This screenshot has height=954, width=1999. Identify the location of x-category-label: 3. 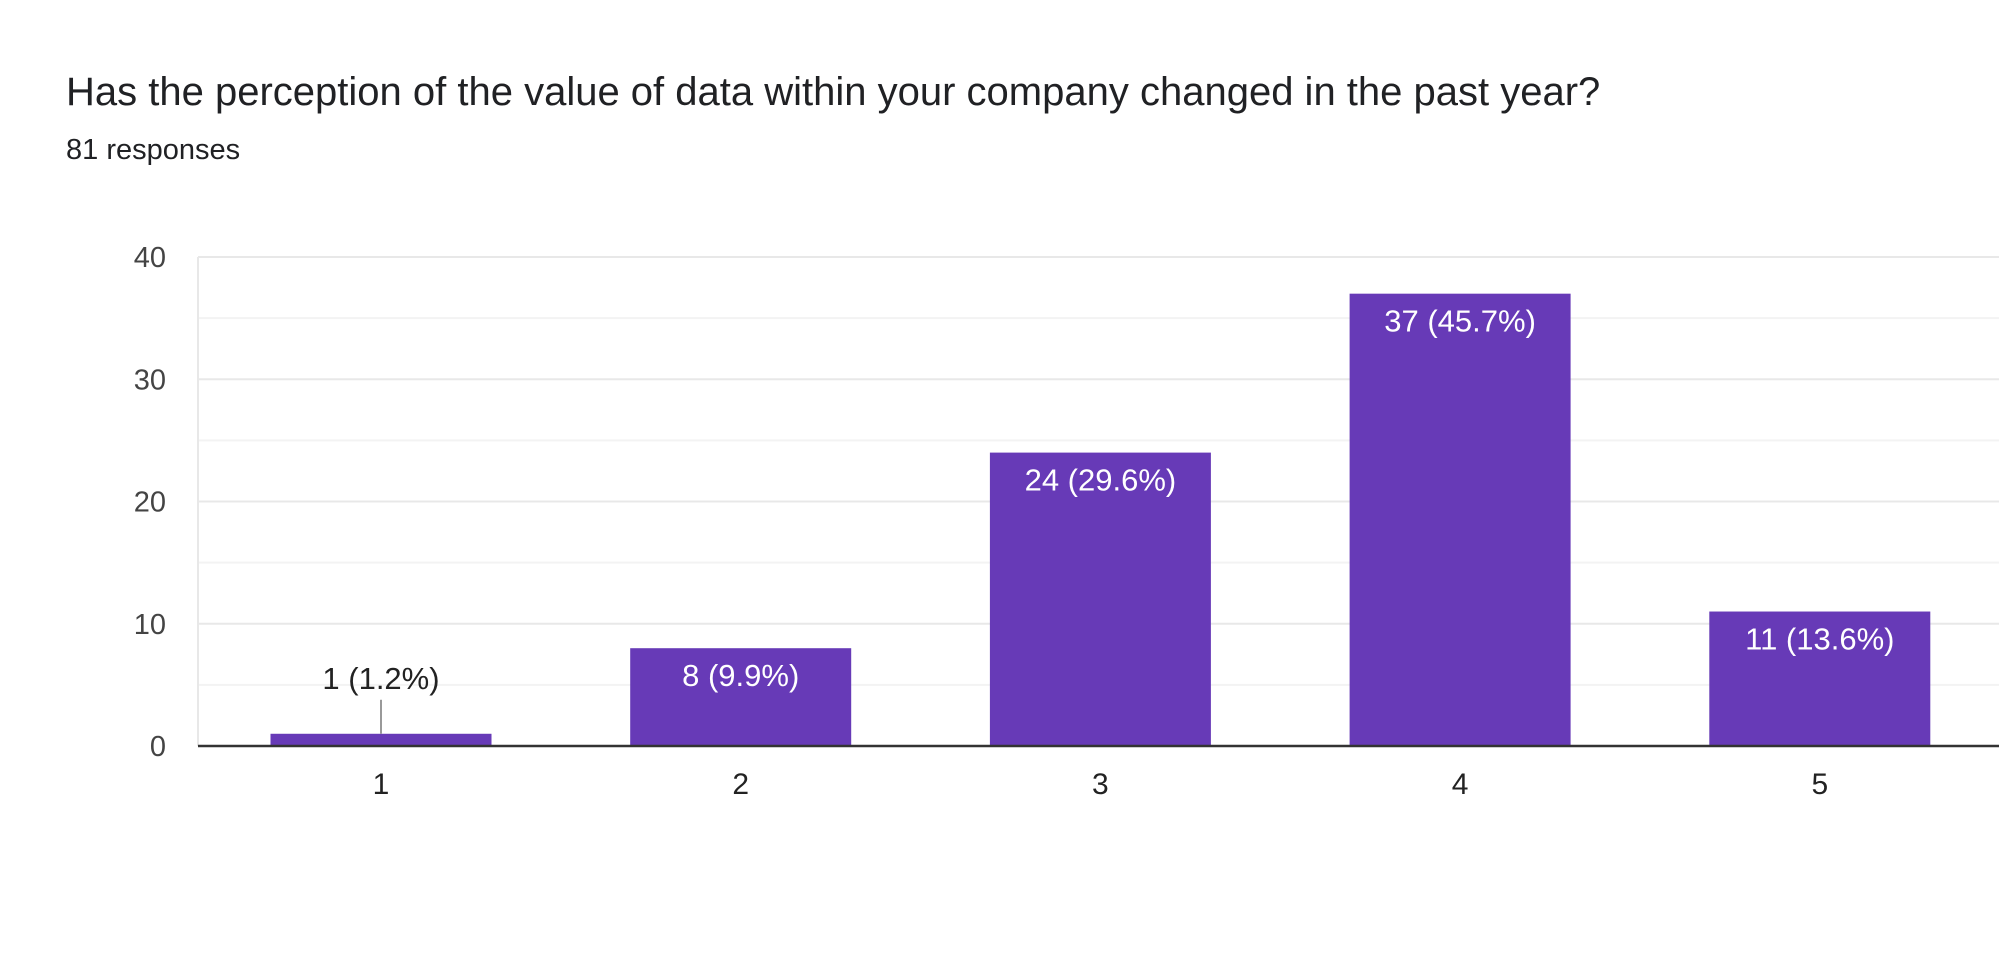
(1100, 784).